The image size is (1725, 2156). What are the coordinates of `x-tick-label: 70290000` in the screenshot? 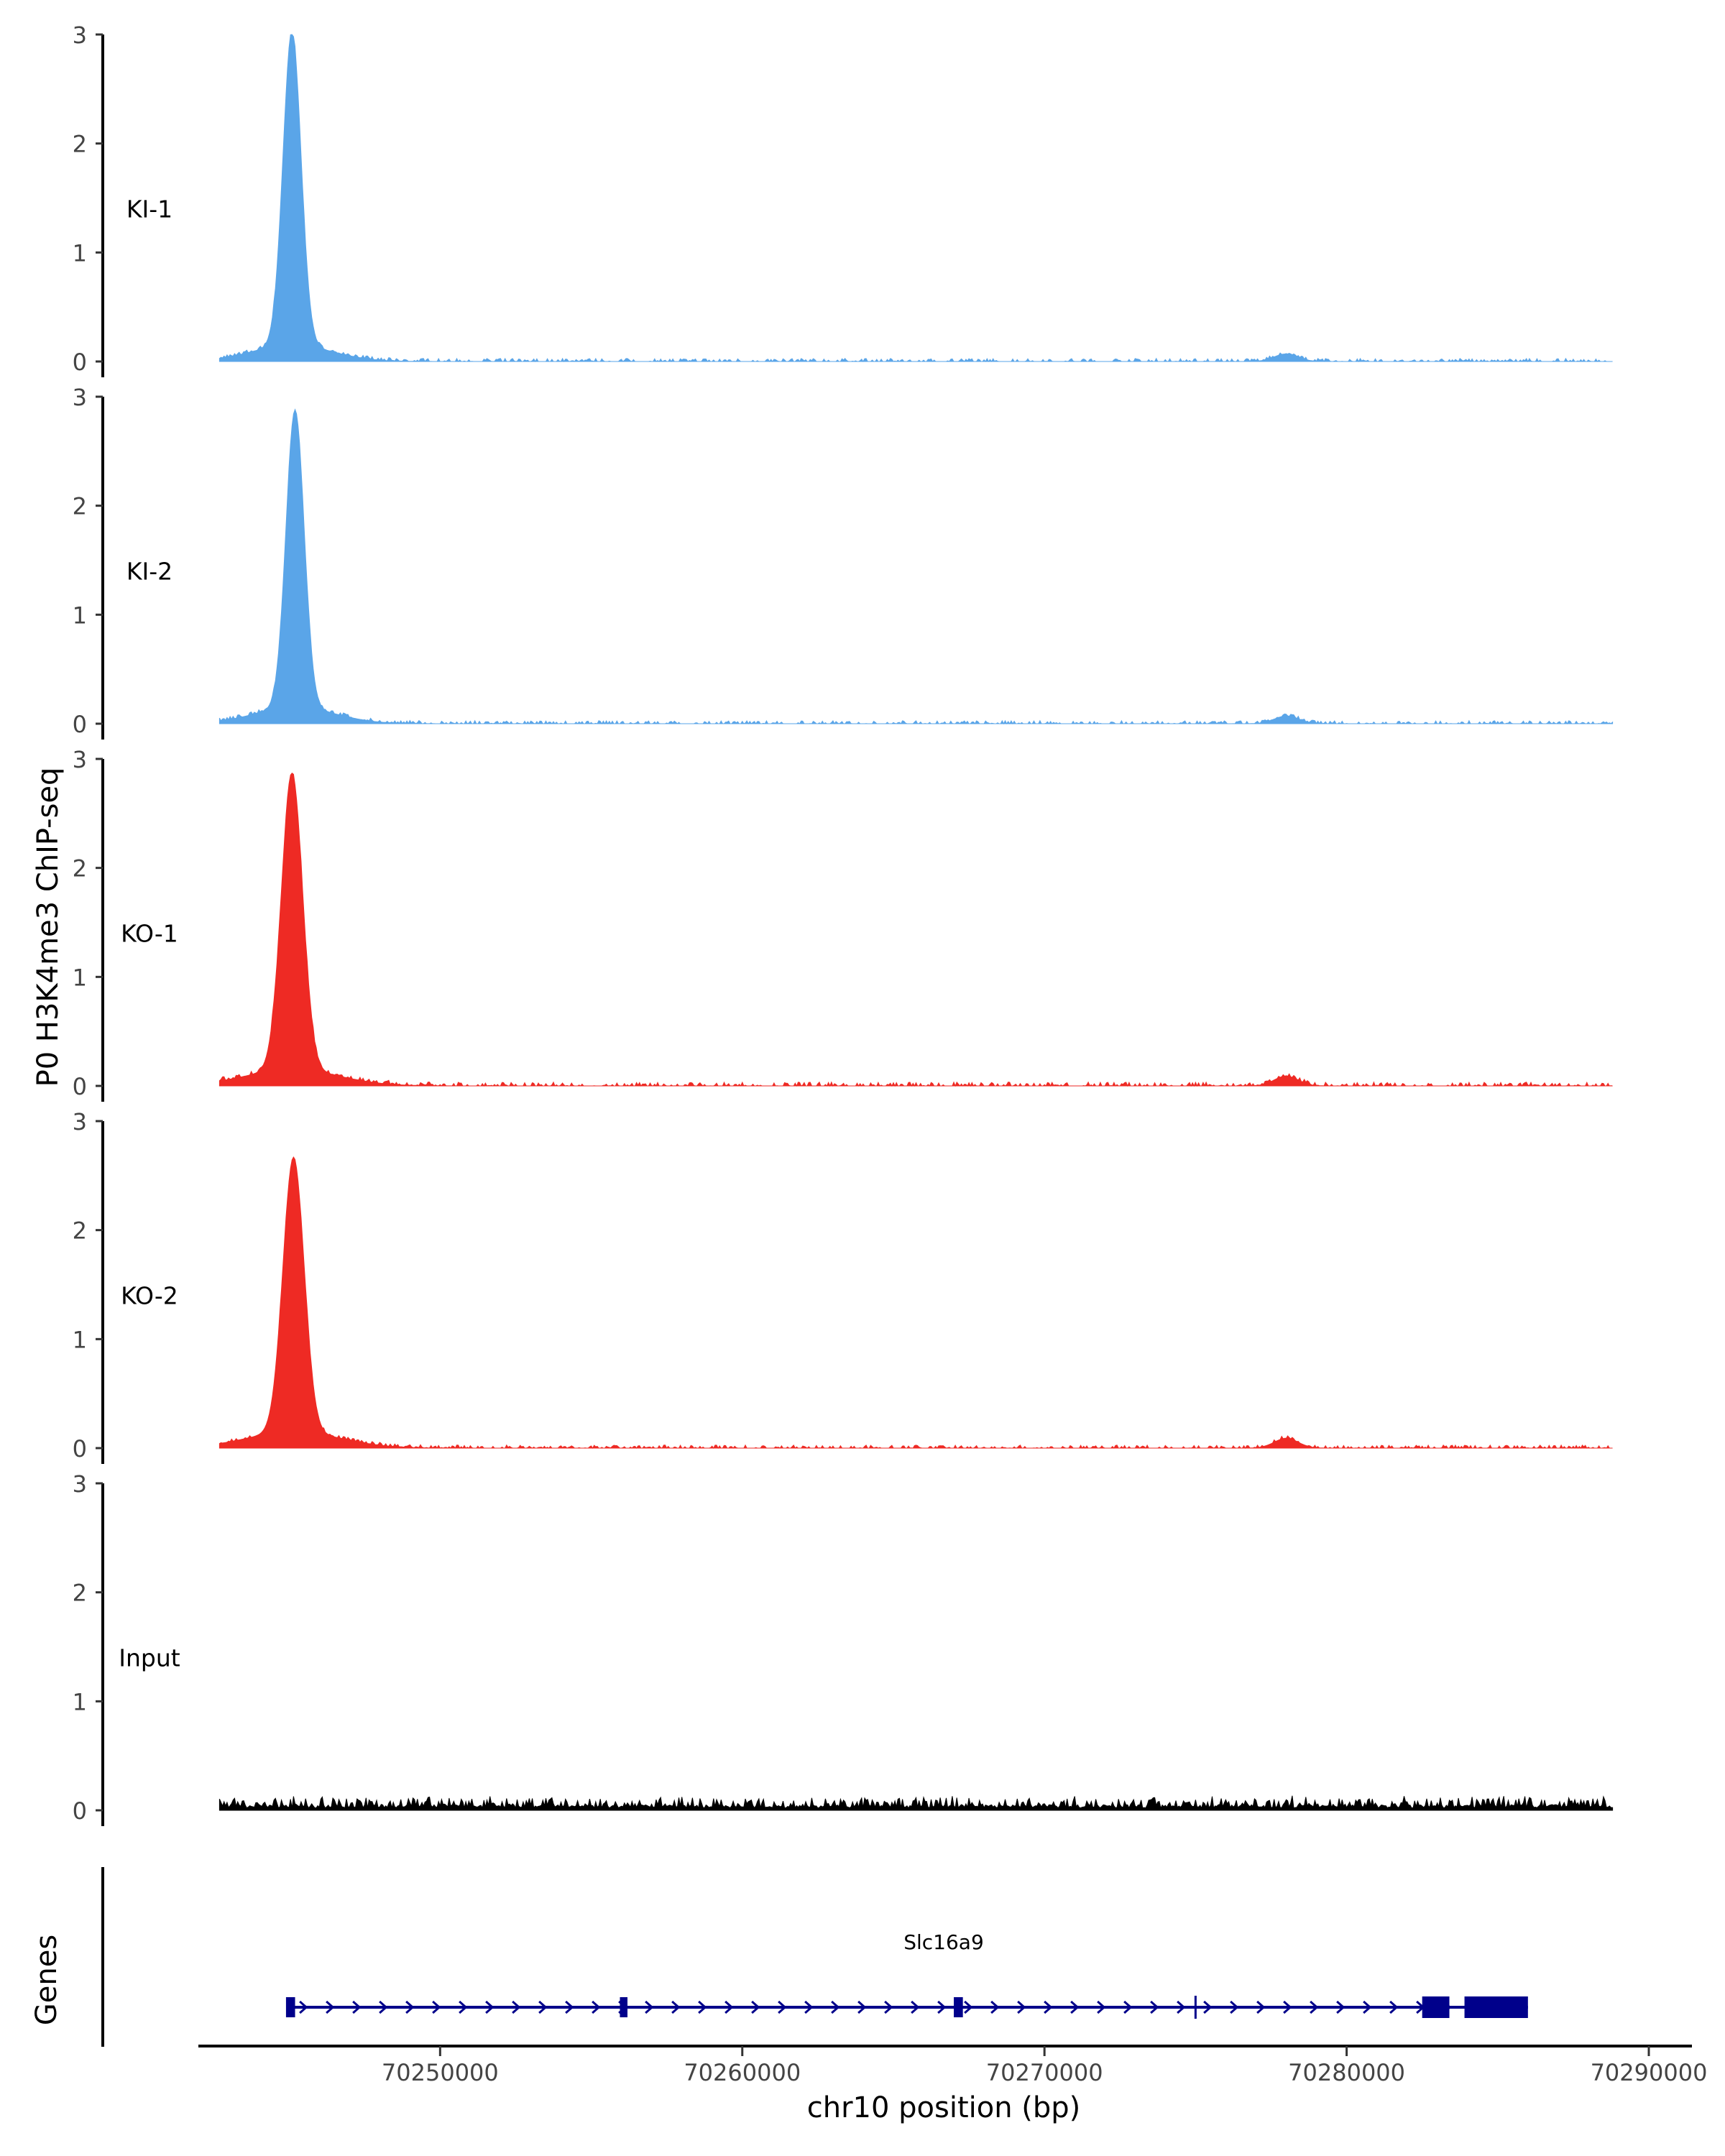 It's located at (1649, 2072).